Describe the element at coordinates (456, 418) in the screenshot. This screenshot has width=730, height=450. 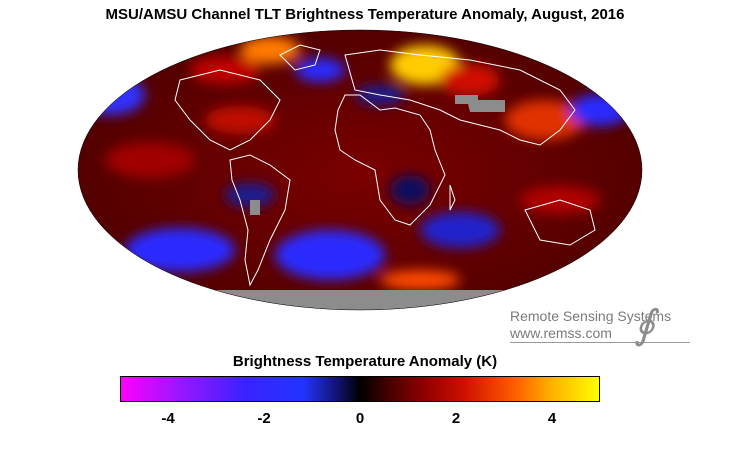
I see `colorbar-tick-label: 2` at that location.